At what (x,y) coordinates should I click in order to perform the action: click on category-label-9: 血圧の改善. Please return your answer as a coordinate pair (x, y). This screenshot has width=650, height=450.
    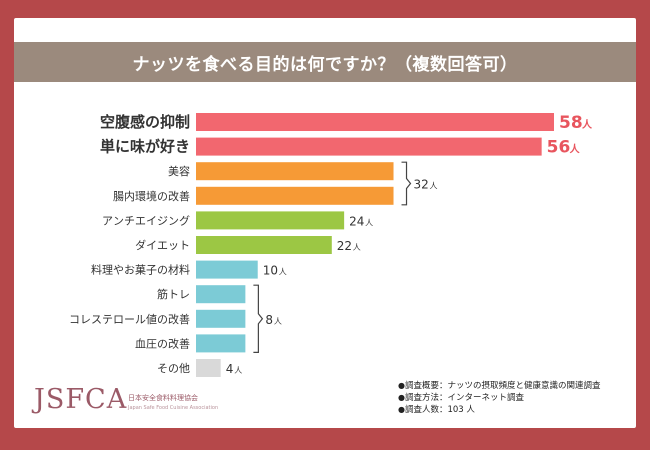
    Looking at the image, I should click on (162, 343).